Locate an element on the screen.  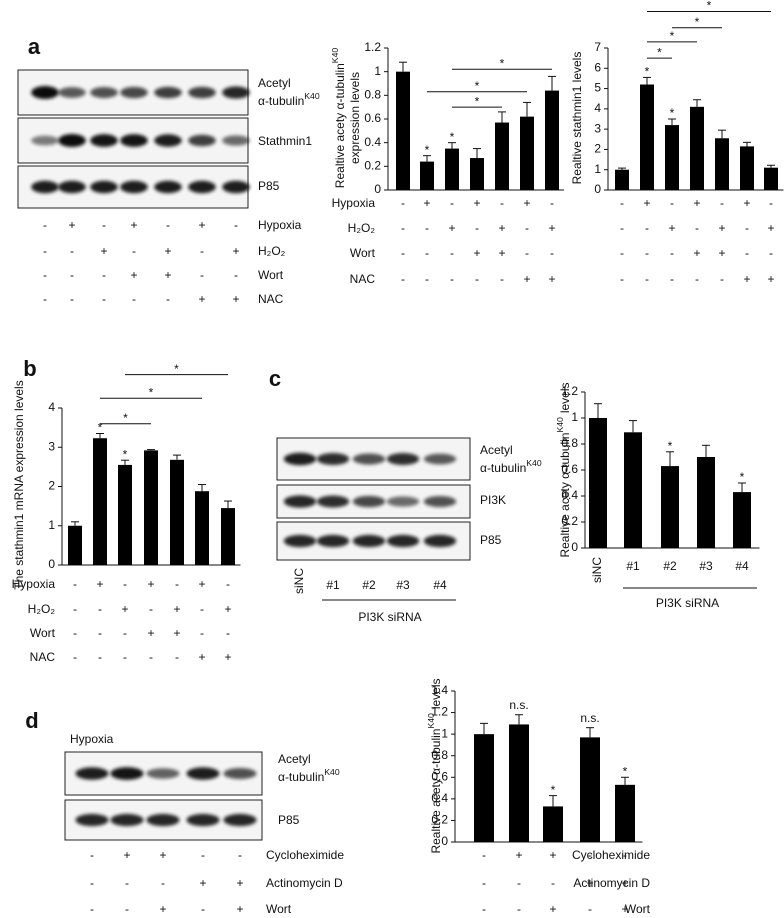
text-part: Realtive acety α-tubulin is located at coordinates (340, 125).